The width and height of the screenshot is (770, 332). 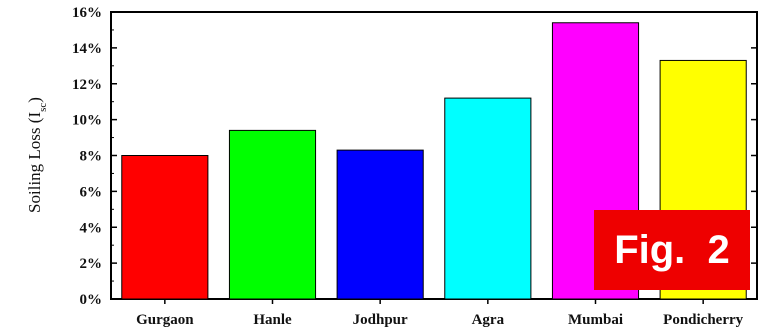 What do you see at coordinates (380, 224) in the screenshot?
I see `bar-jodhpur` at bounding box center [380, 224].